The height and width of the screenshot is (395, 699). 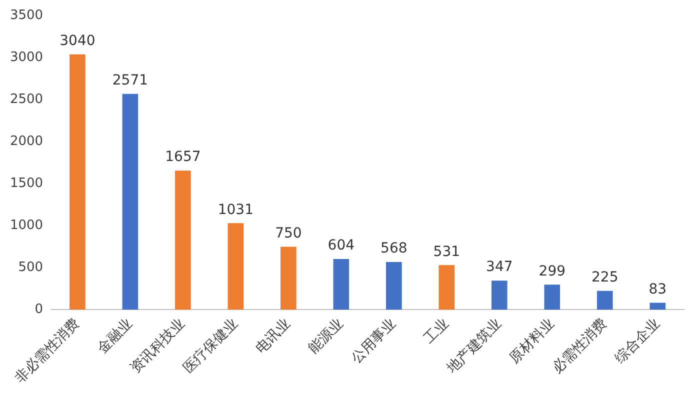 What do you see at coordinates (47, 351) in the screenshot?
I see `x-tick-label: 非必需性消费` at bounding box center [47, 351].